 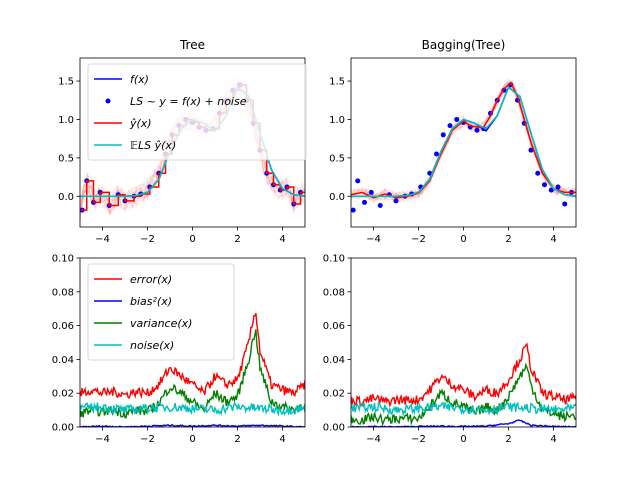 What do you see at coordinates (108, 101) in the screenshot?
I see `legend-marker` at bounding box center [108, 101].